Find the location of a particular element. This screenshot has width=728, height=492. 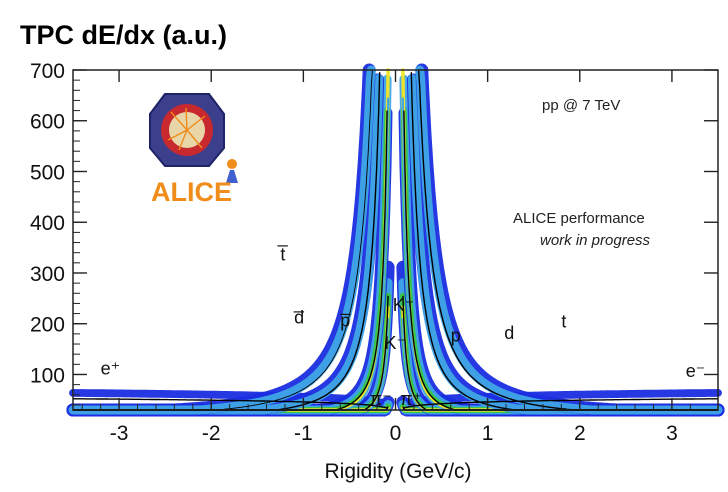

particle-label: K⁺ is located at coordinates (404, 305).